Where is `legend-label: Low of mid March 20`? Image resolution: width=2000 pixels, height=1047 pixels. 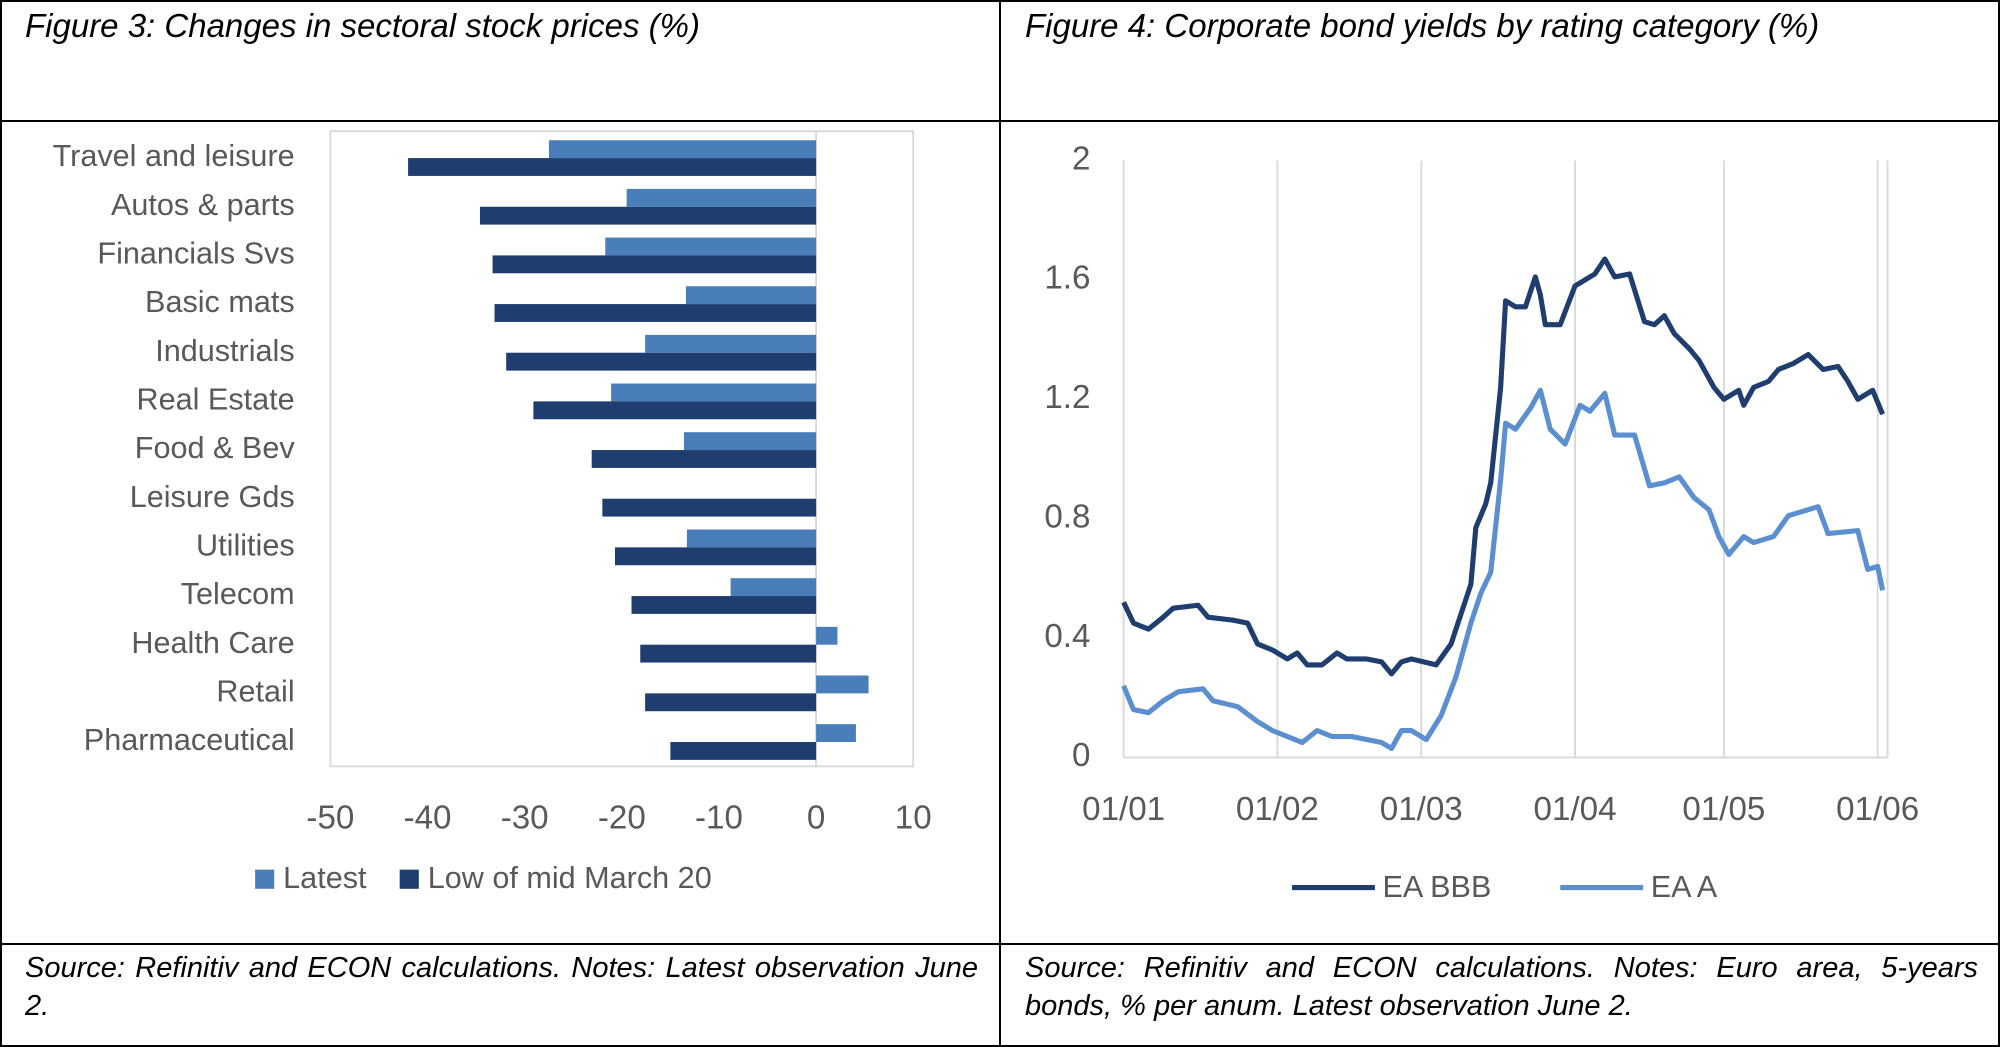
legend-label: Low of mid March 20 is located at coordinates (570, 878).